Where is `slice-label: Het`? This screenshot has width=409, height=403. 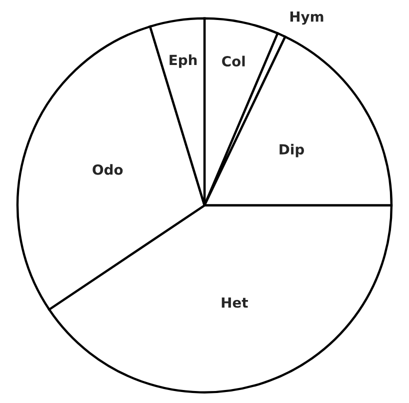
slice-label: Het is located at coordinates (235, 302).